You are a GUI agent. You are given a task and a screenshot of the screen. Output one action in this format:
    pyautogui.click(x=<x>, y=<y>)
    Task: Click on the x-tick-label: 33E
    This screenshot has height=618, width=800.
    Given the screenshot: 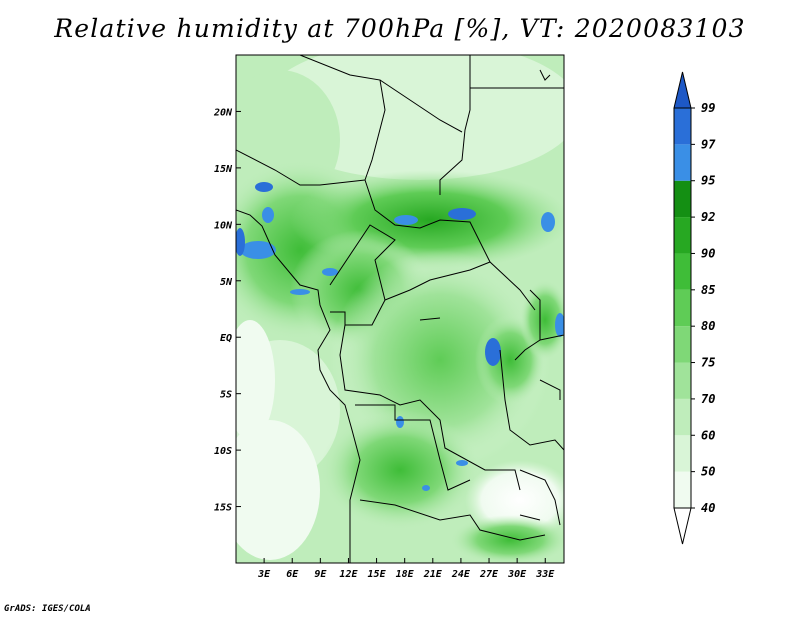 What is the action you would take?
    pyautogui.click(x=545, y=574)
    